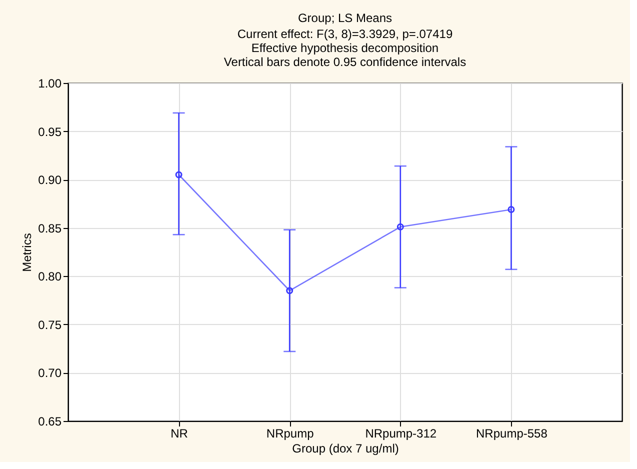  What do you see at coordinates (50, 277) in the screenshot?
I see `y-tick-label: 0.80` at bounding box center [50, 277].